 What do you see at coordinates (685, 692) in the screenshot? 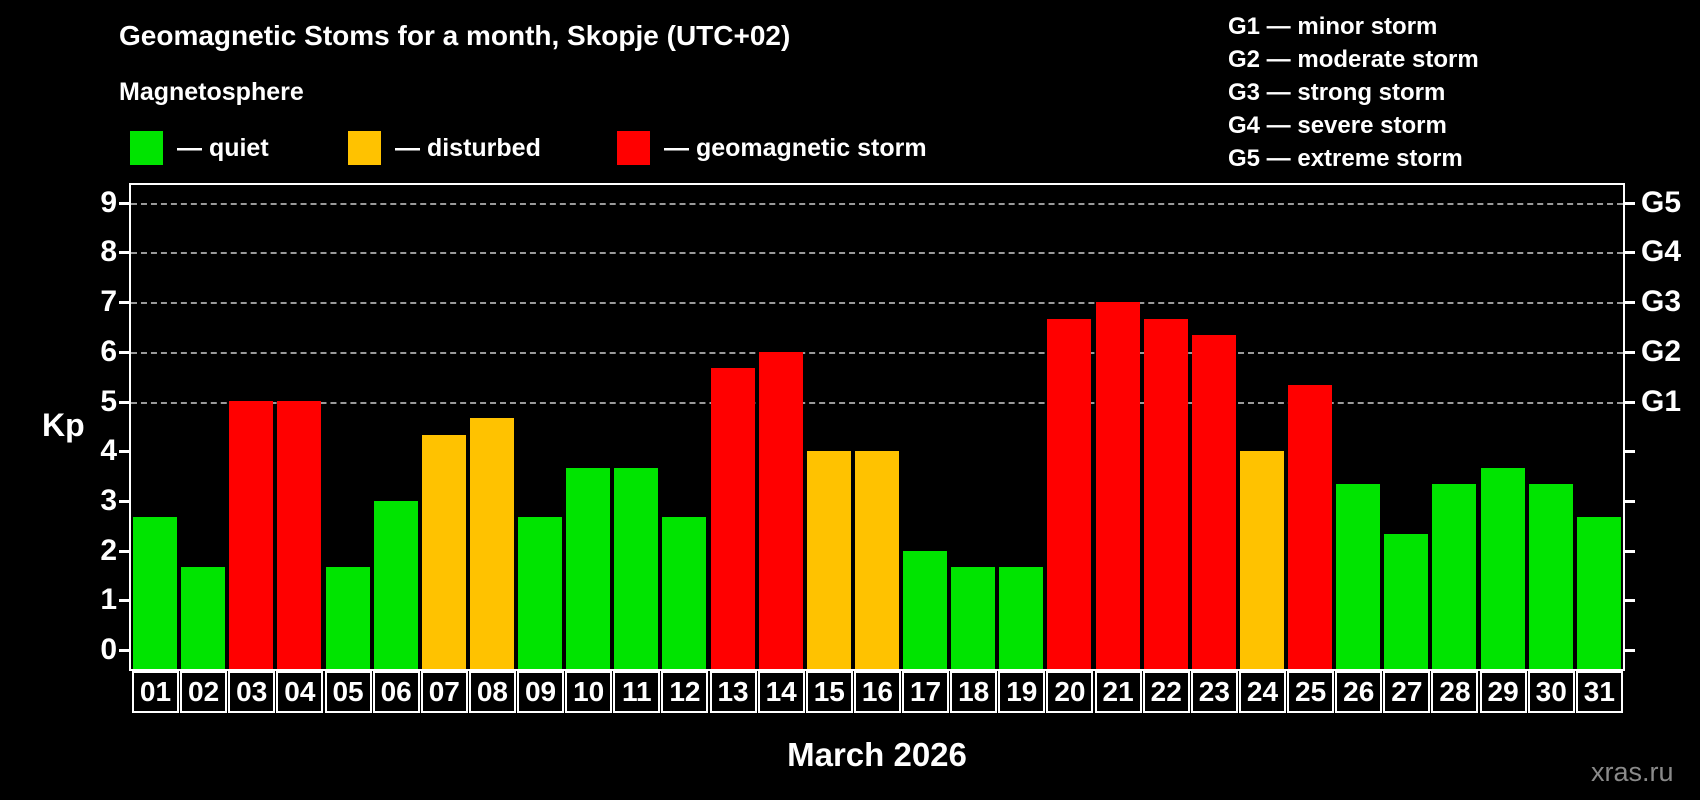
I see `day-label-12: 12` at bounding box center [685, 692].